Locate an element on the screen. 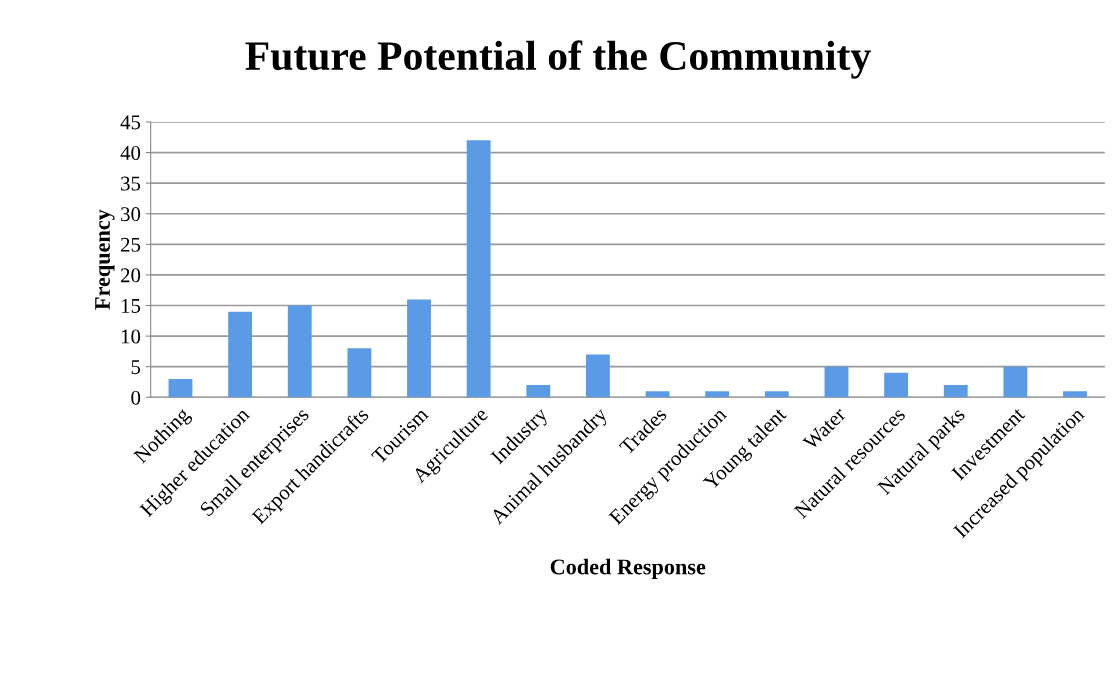  chart-title: Future Potential of the Community is located at coordinates (558, 59).